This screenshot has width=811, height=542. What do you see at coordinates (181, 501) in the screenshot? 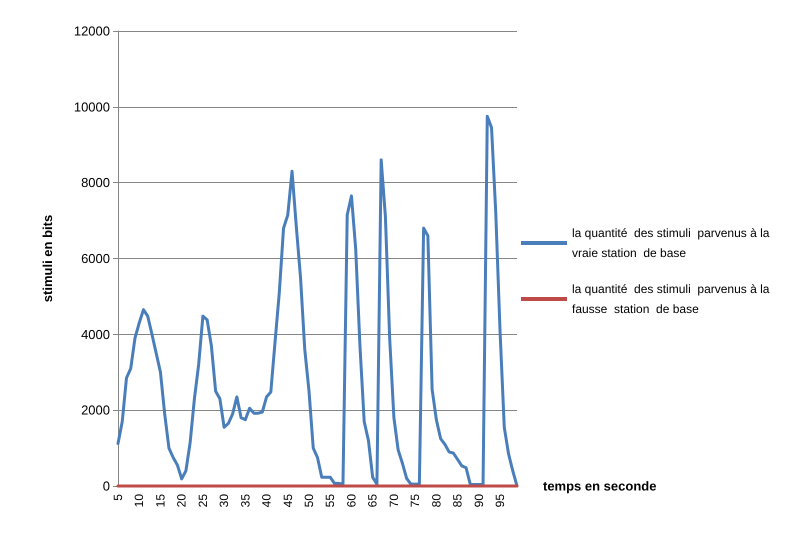
I see `x-tick-label: 20` at bounding box center [181, 501].